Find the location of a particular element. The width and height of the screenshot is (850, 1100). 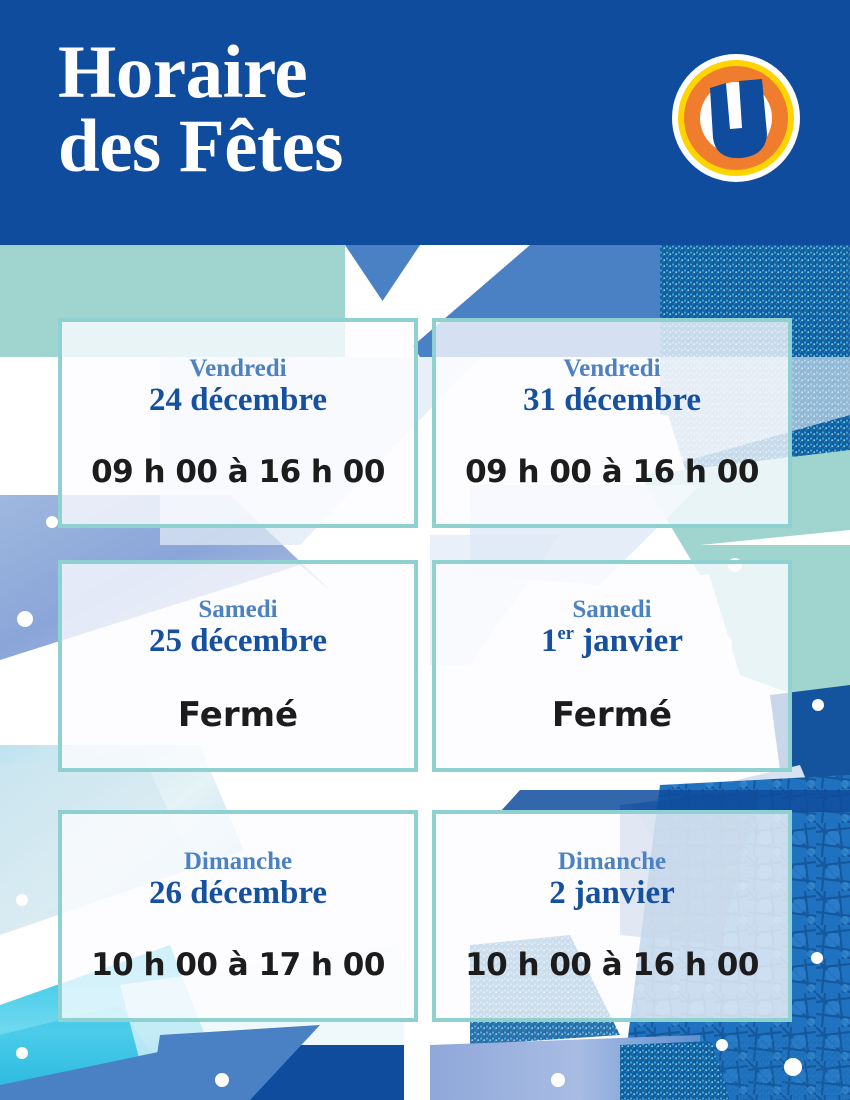

card-date: 2 janvier is located at coordinates (612, 892).